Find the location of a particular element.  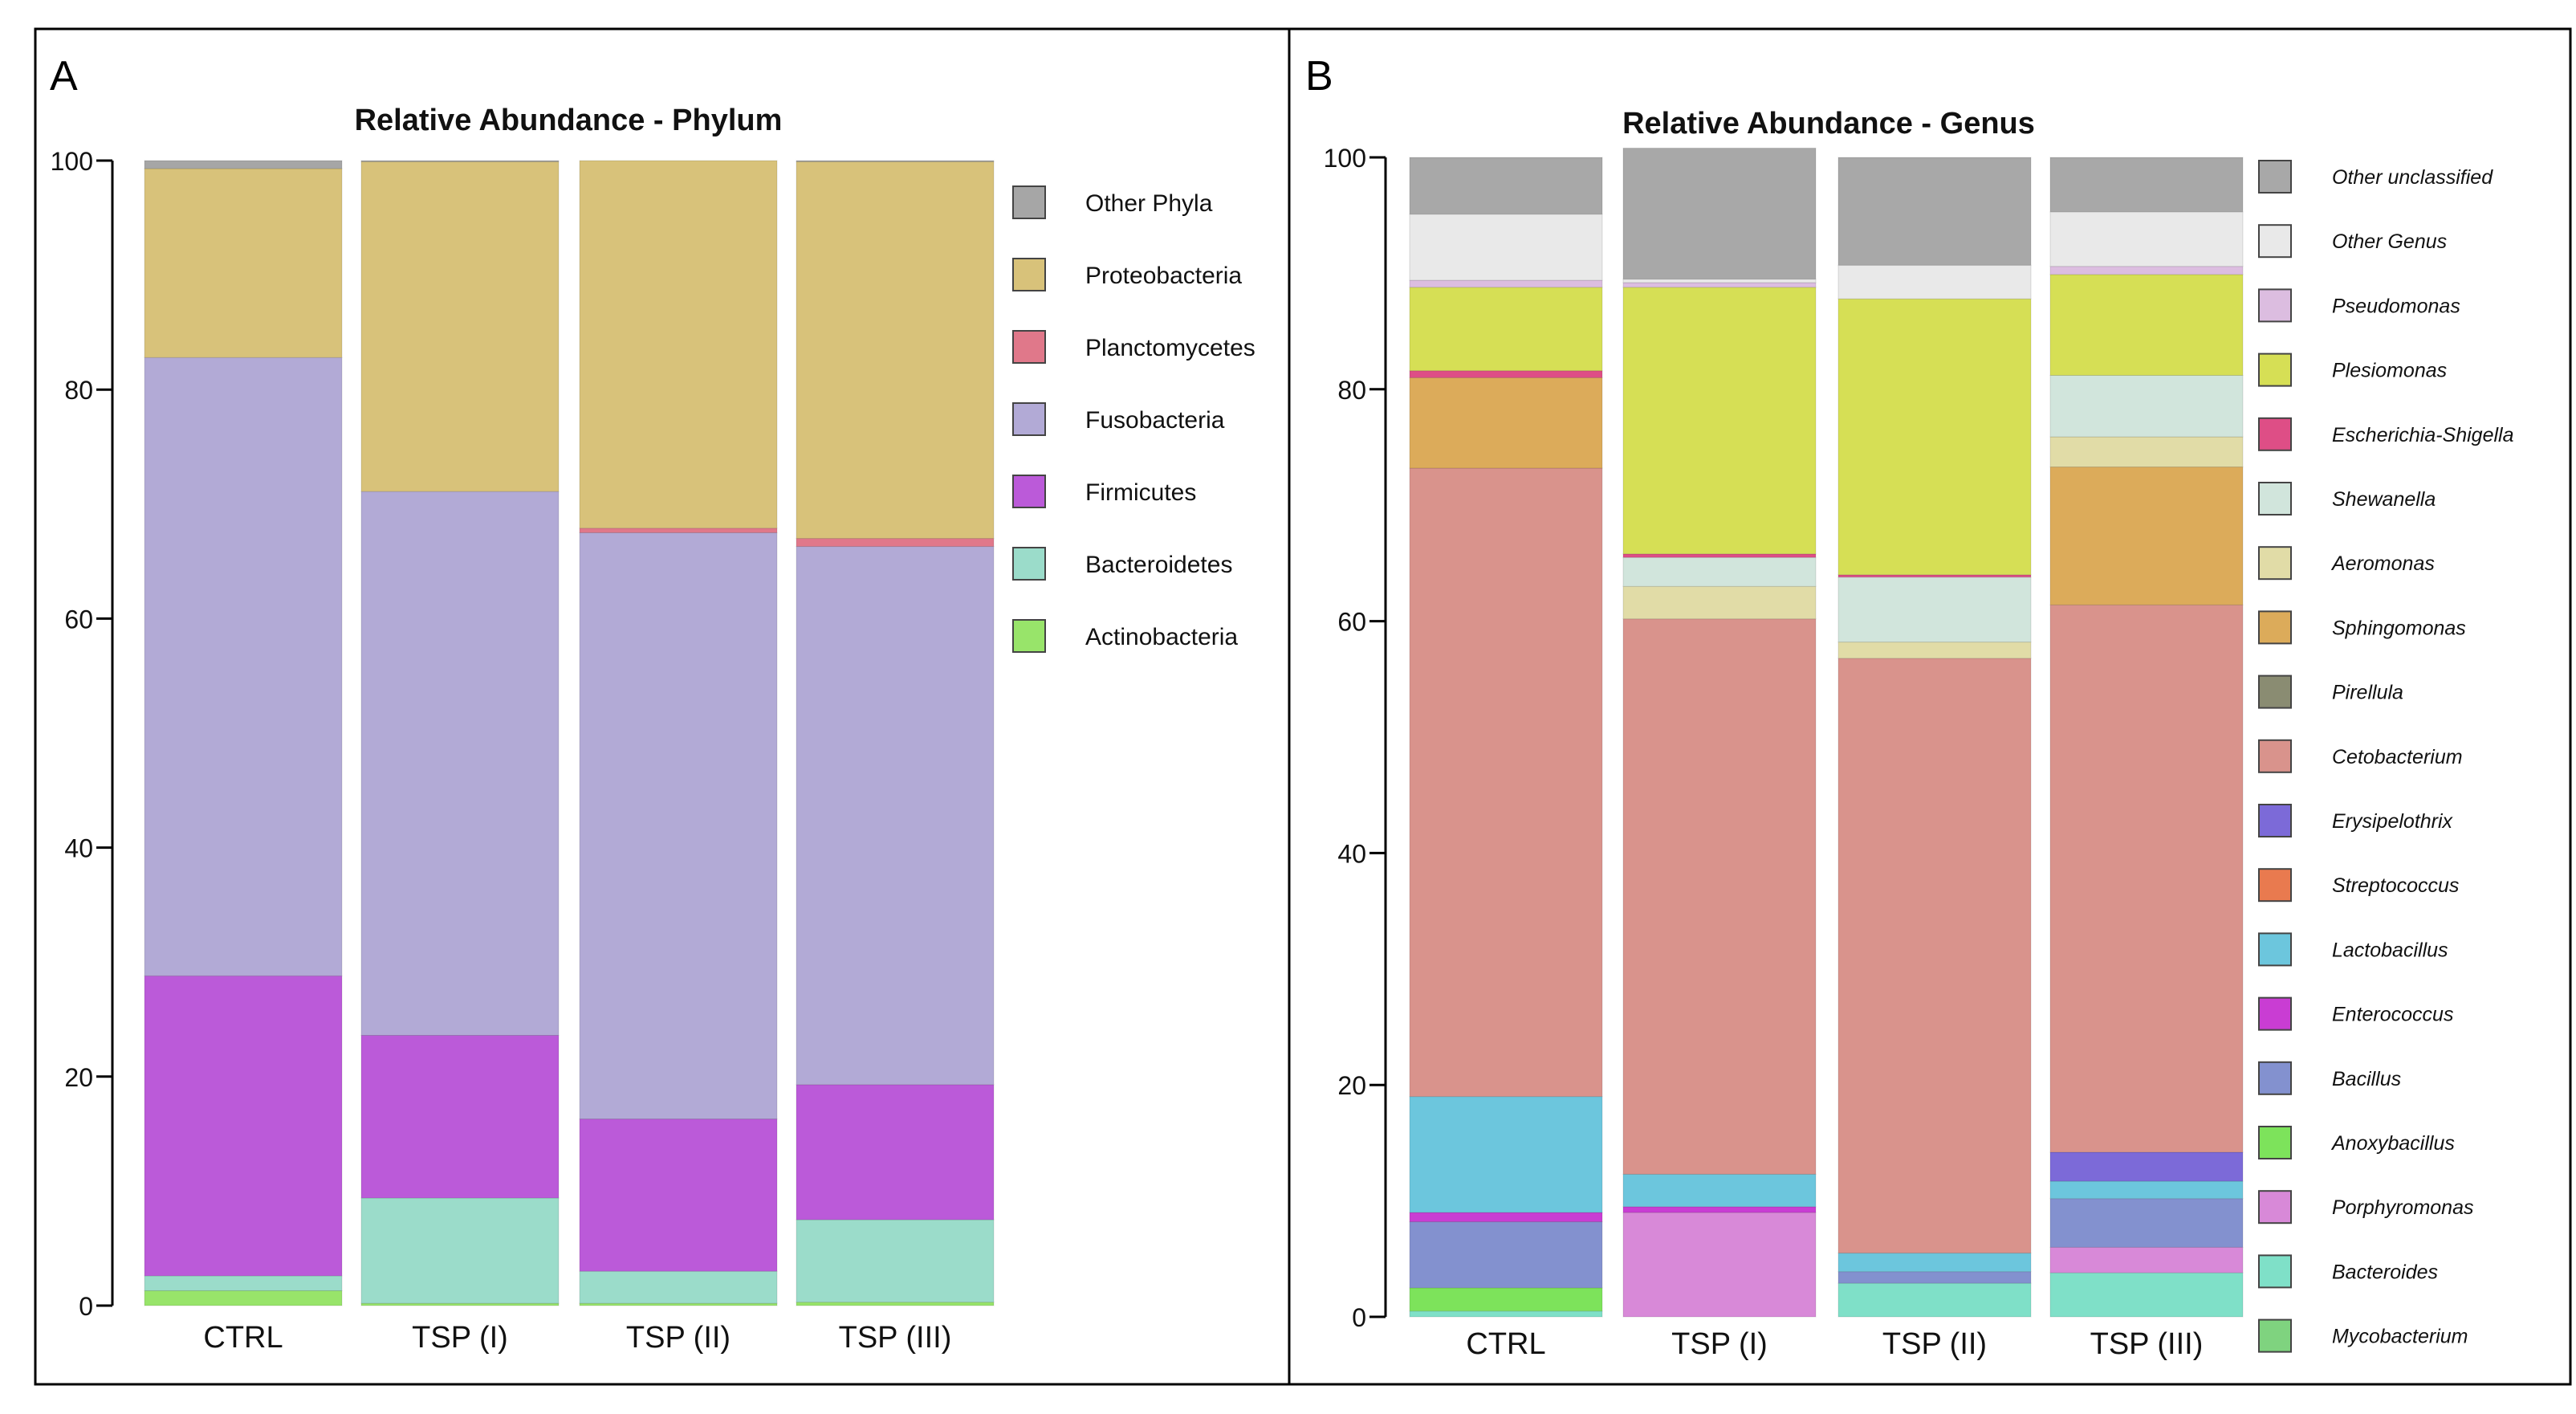

phylum-bar-tsp-ii is located at coordinates (678, 733).